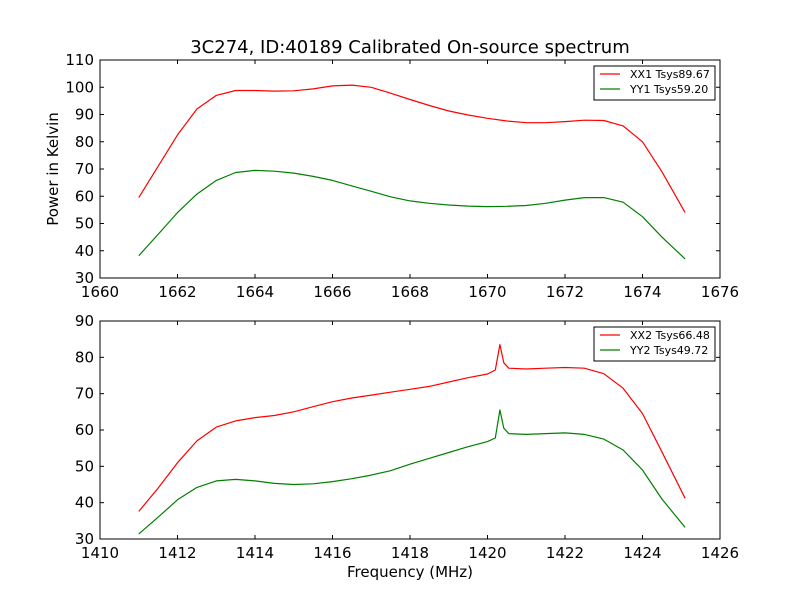 The width and height of the screenshot is (800, 600). Describe the element at coordinates (720, 292) in the screenshot. I see `x-tick-label: 1676` at that location.